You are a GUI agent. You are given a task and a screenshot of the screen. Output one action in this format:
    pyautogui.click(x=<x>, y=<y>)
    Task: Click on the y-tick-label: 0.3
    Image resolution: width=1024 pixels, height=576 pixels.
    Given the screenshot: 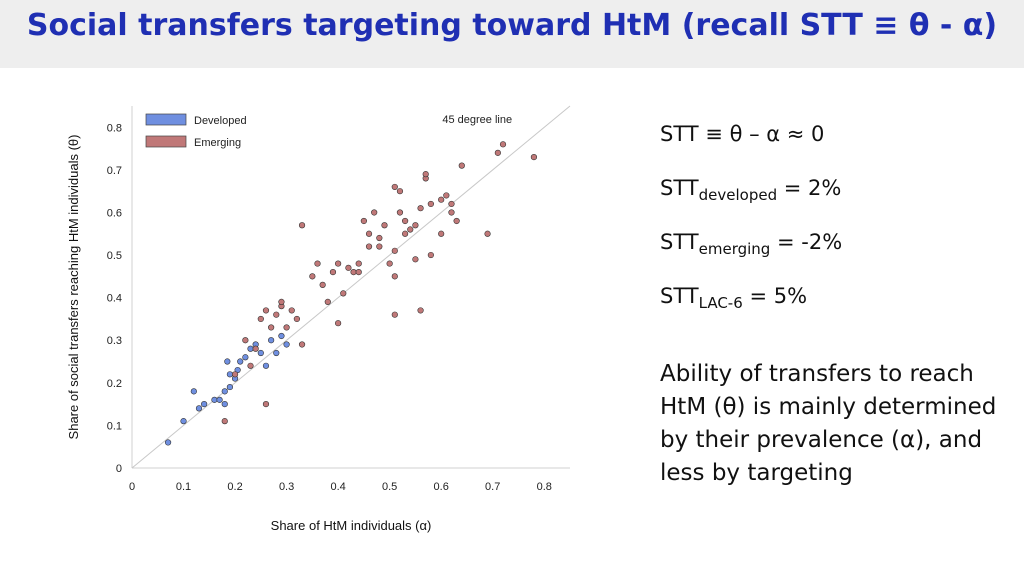 What is the action you would take?
    pyautogui.click(x=114, y=341)
    